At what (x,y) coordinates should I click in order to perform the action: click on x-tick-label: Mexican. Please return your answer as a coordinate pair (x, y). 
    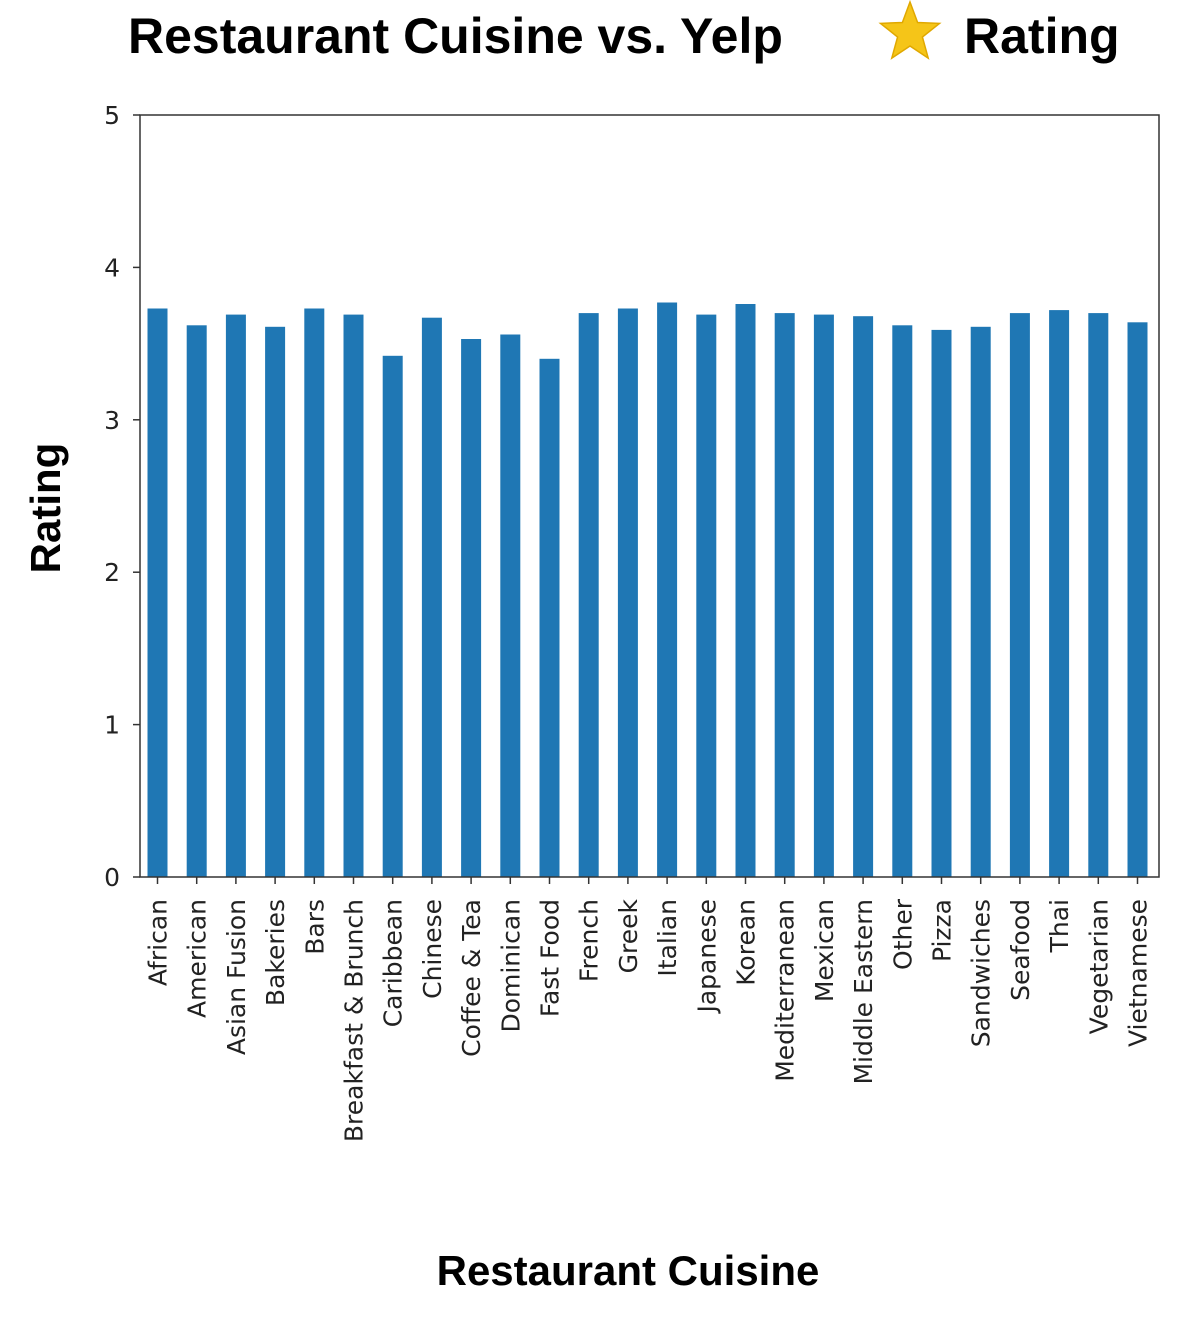
    Looking at the image, I should click on (824, 950).